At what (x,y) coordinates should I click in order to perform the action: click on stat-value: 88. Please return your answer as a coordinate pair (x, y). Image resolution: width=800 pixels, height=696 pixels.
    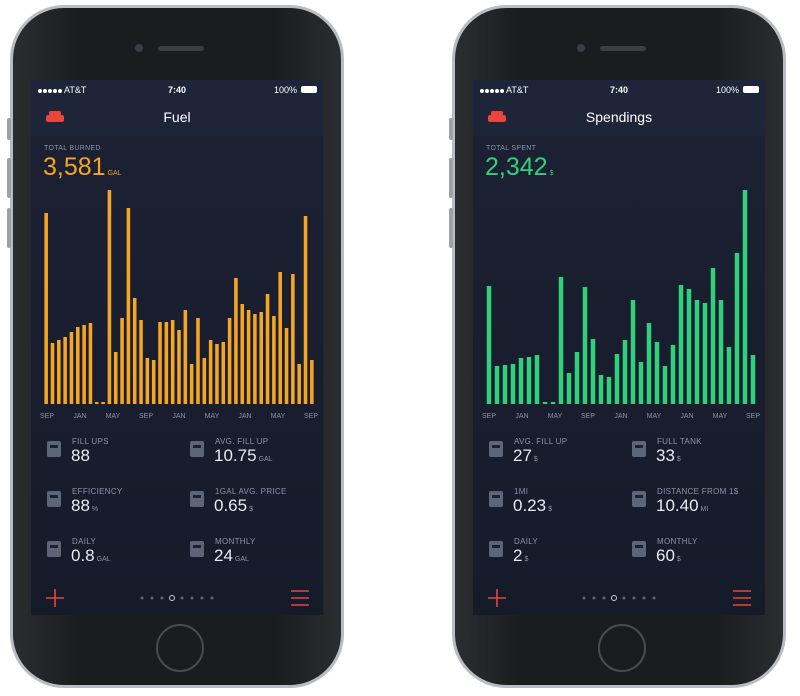
    Looking at the image, I should click on (80, 505).